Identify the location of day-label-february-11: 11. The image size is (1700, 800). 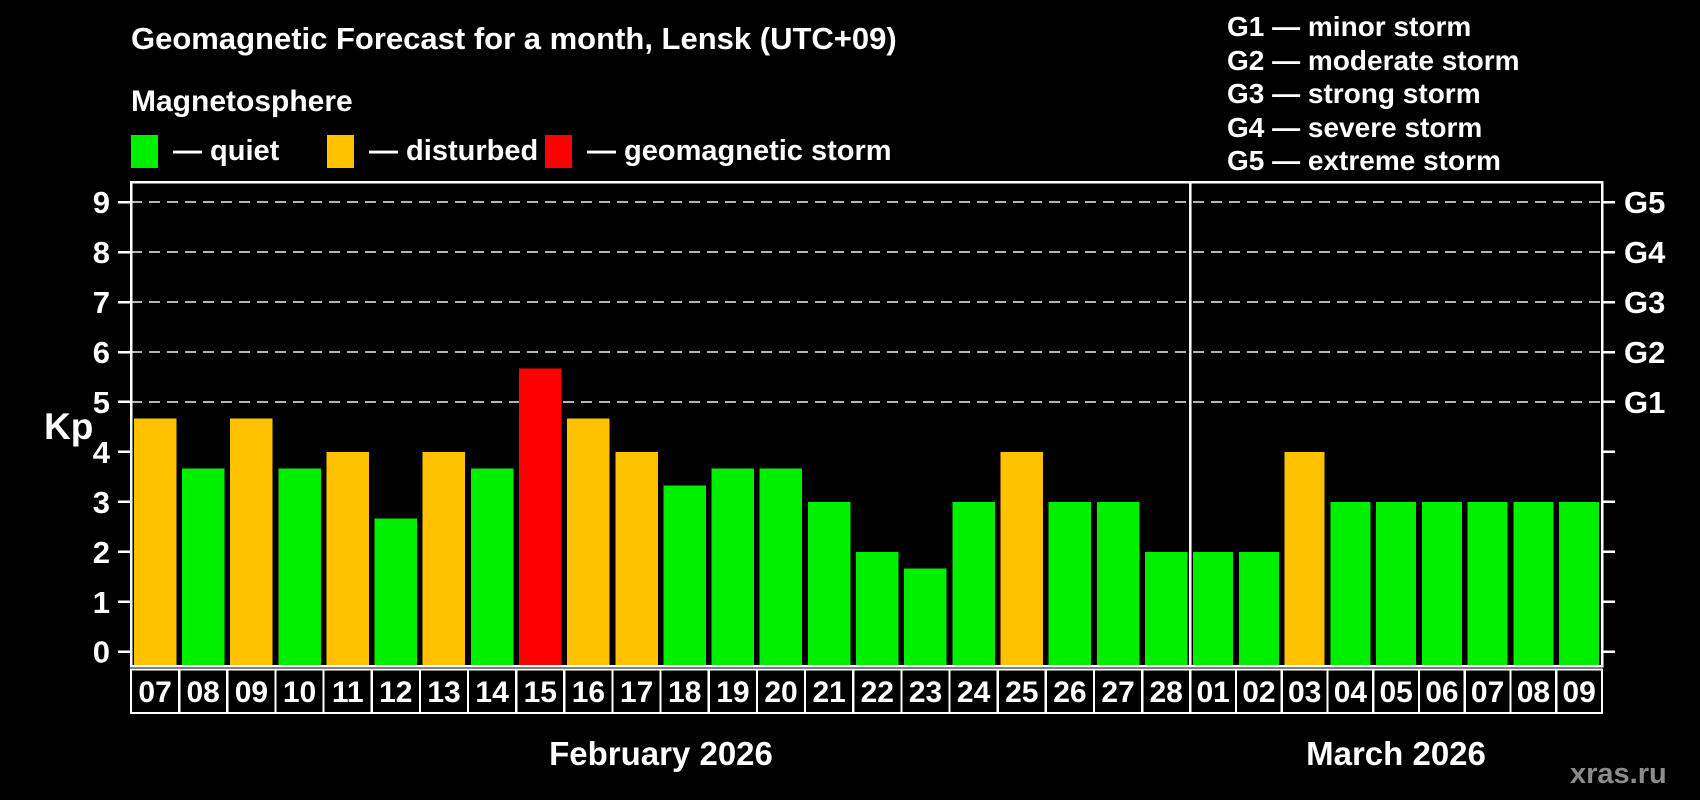
(348, 692).